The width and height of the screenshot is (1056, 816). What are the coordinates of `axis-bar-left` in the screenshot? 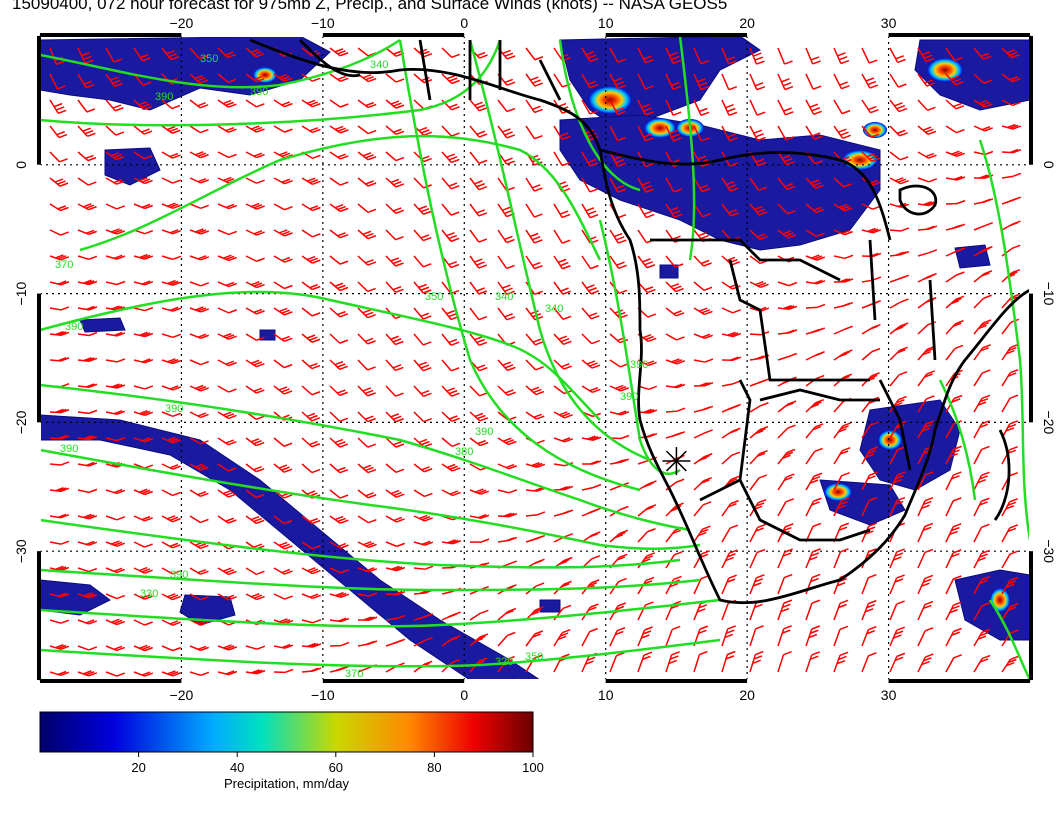 It's located at (39, 358).